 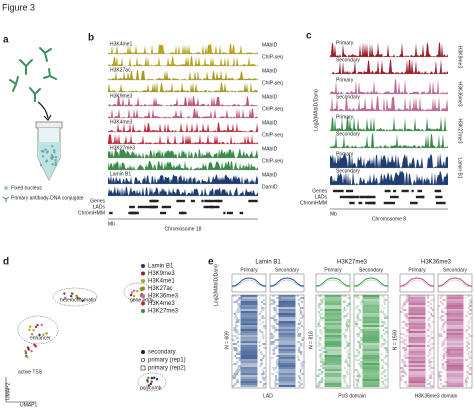 I want to click on heatmap-frame, so click(x=455, y=341).